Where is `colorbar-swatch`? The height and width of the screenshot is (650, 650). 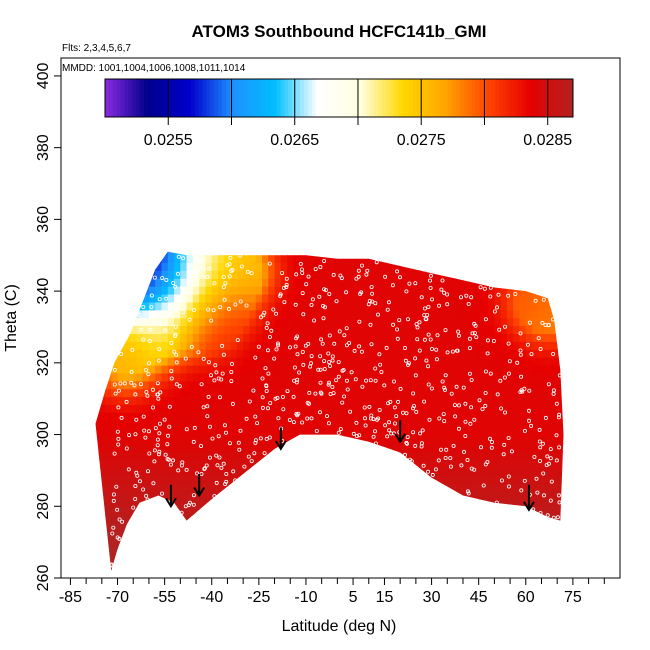 colorbar-swatch is located at coordinates (509, 98).